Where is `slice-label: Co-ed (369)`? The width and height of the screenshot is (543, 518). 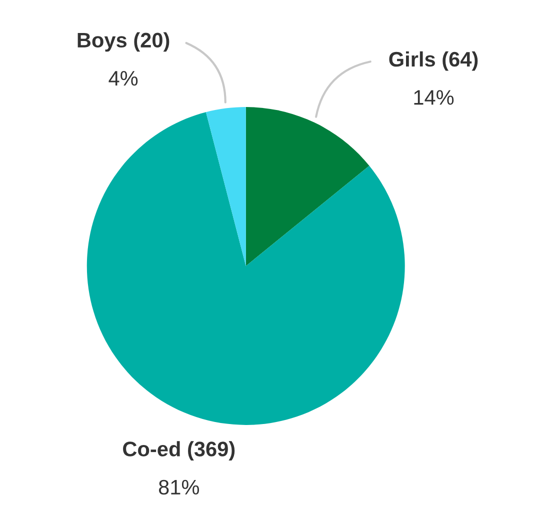 slice-label: Co-ed (369) is located at coordinates (179, 451).